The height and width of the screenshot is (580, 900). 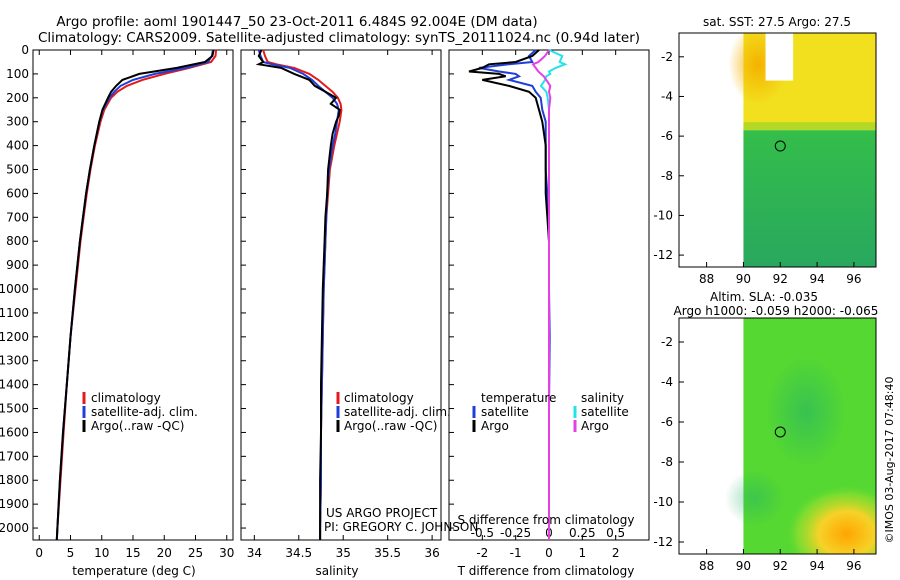 I want to click on x-tick-label: 34.5, so click(x=298, y=553).